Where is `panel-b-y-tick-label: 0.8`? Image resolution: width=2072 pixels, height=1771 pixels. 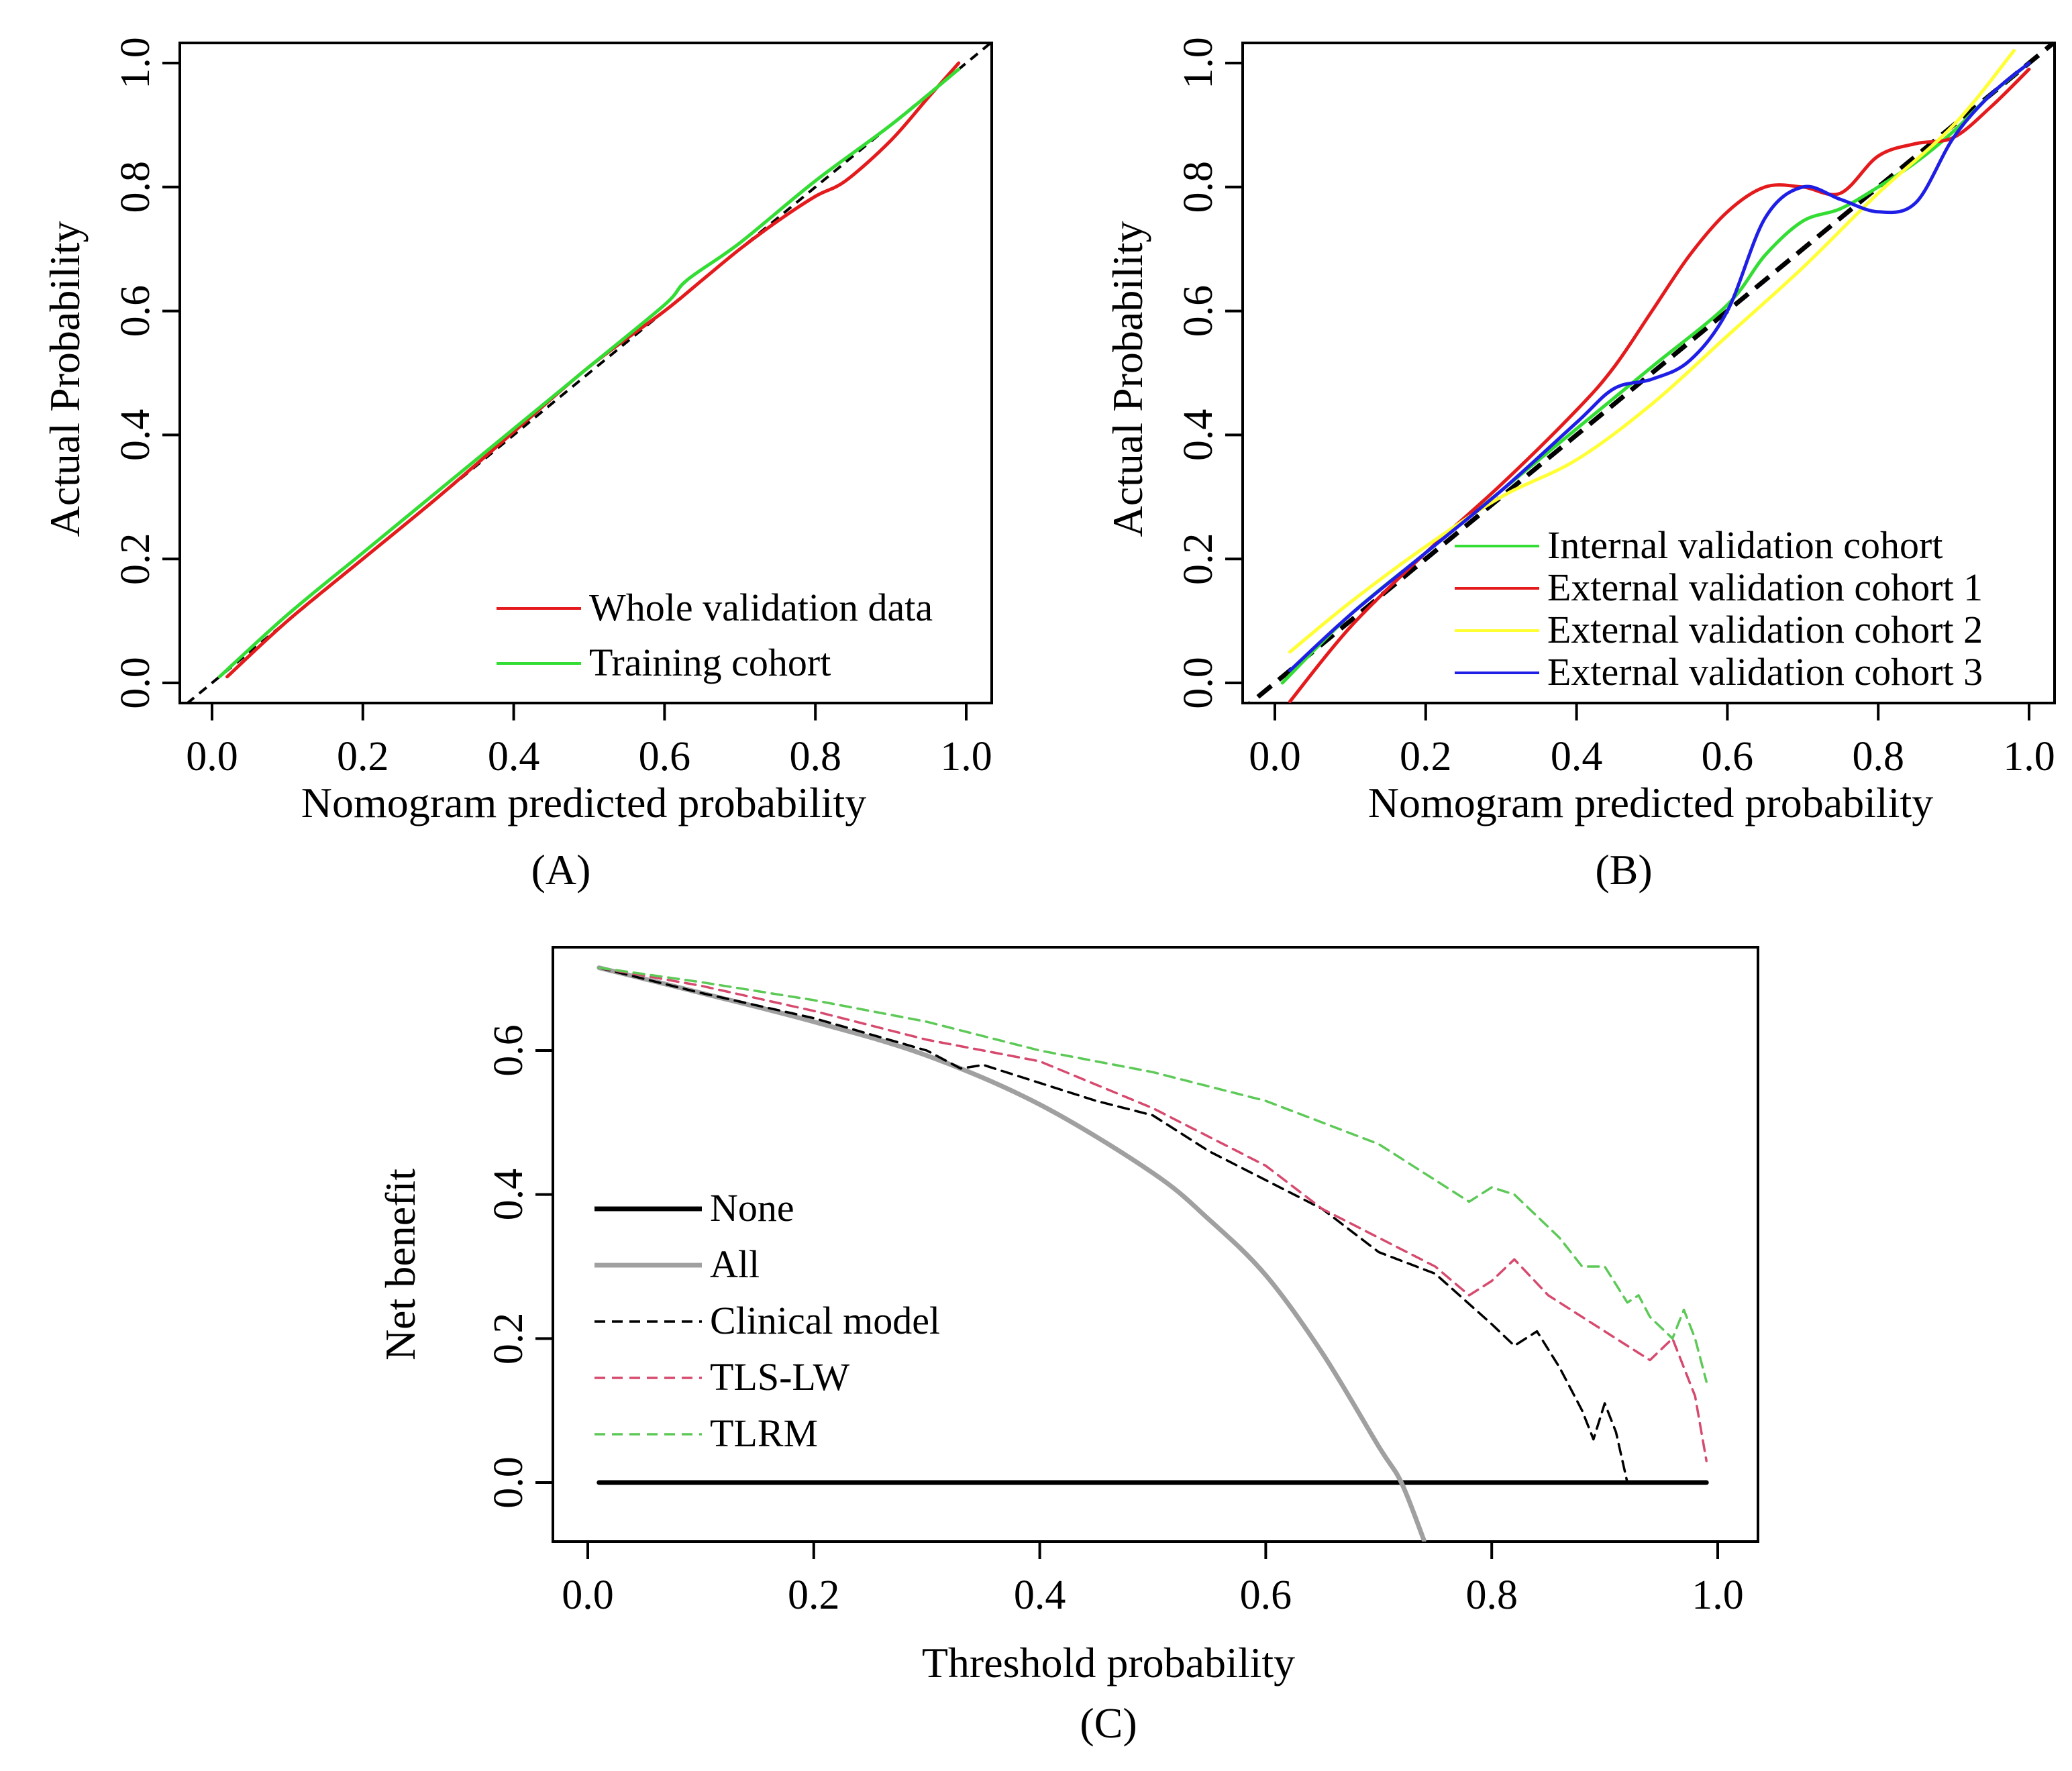 panel-b-y-tick-label: 0.8 is located at coordinates (1198, 187).